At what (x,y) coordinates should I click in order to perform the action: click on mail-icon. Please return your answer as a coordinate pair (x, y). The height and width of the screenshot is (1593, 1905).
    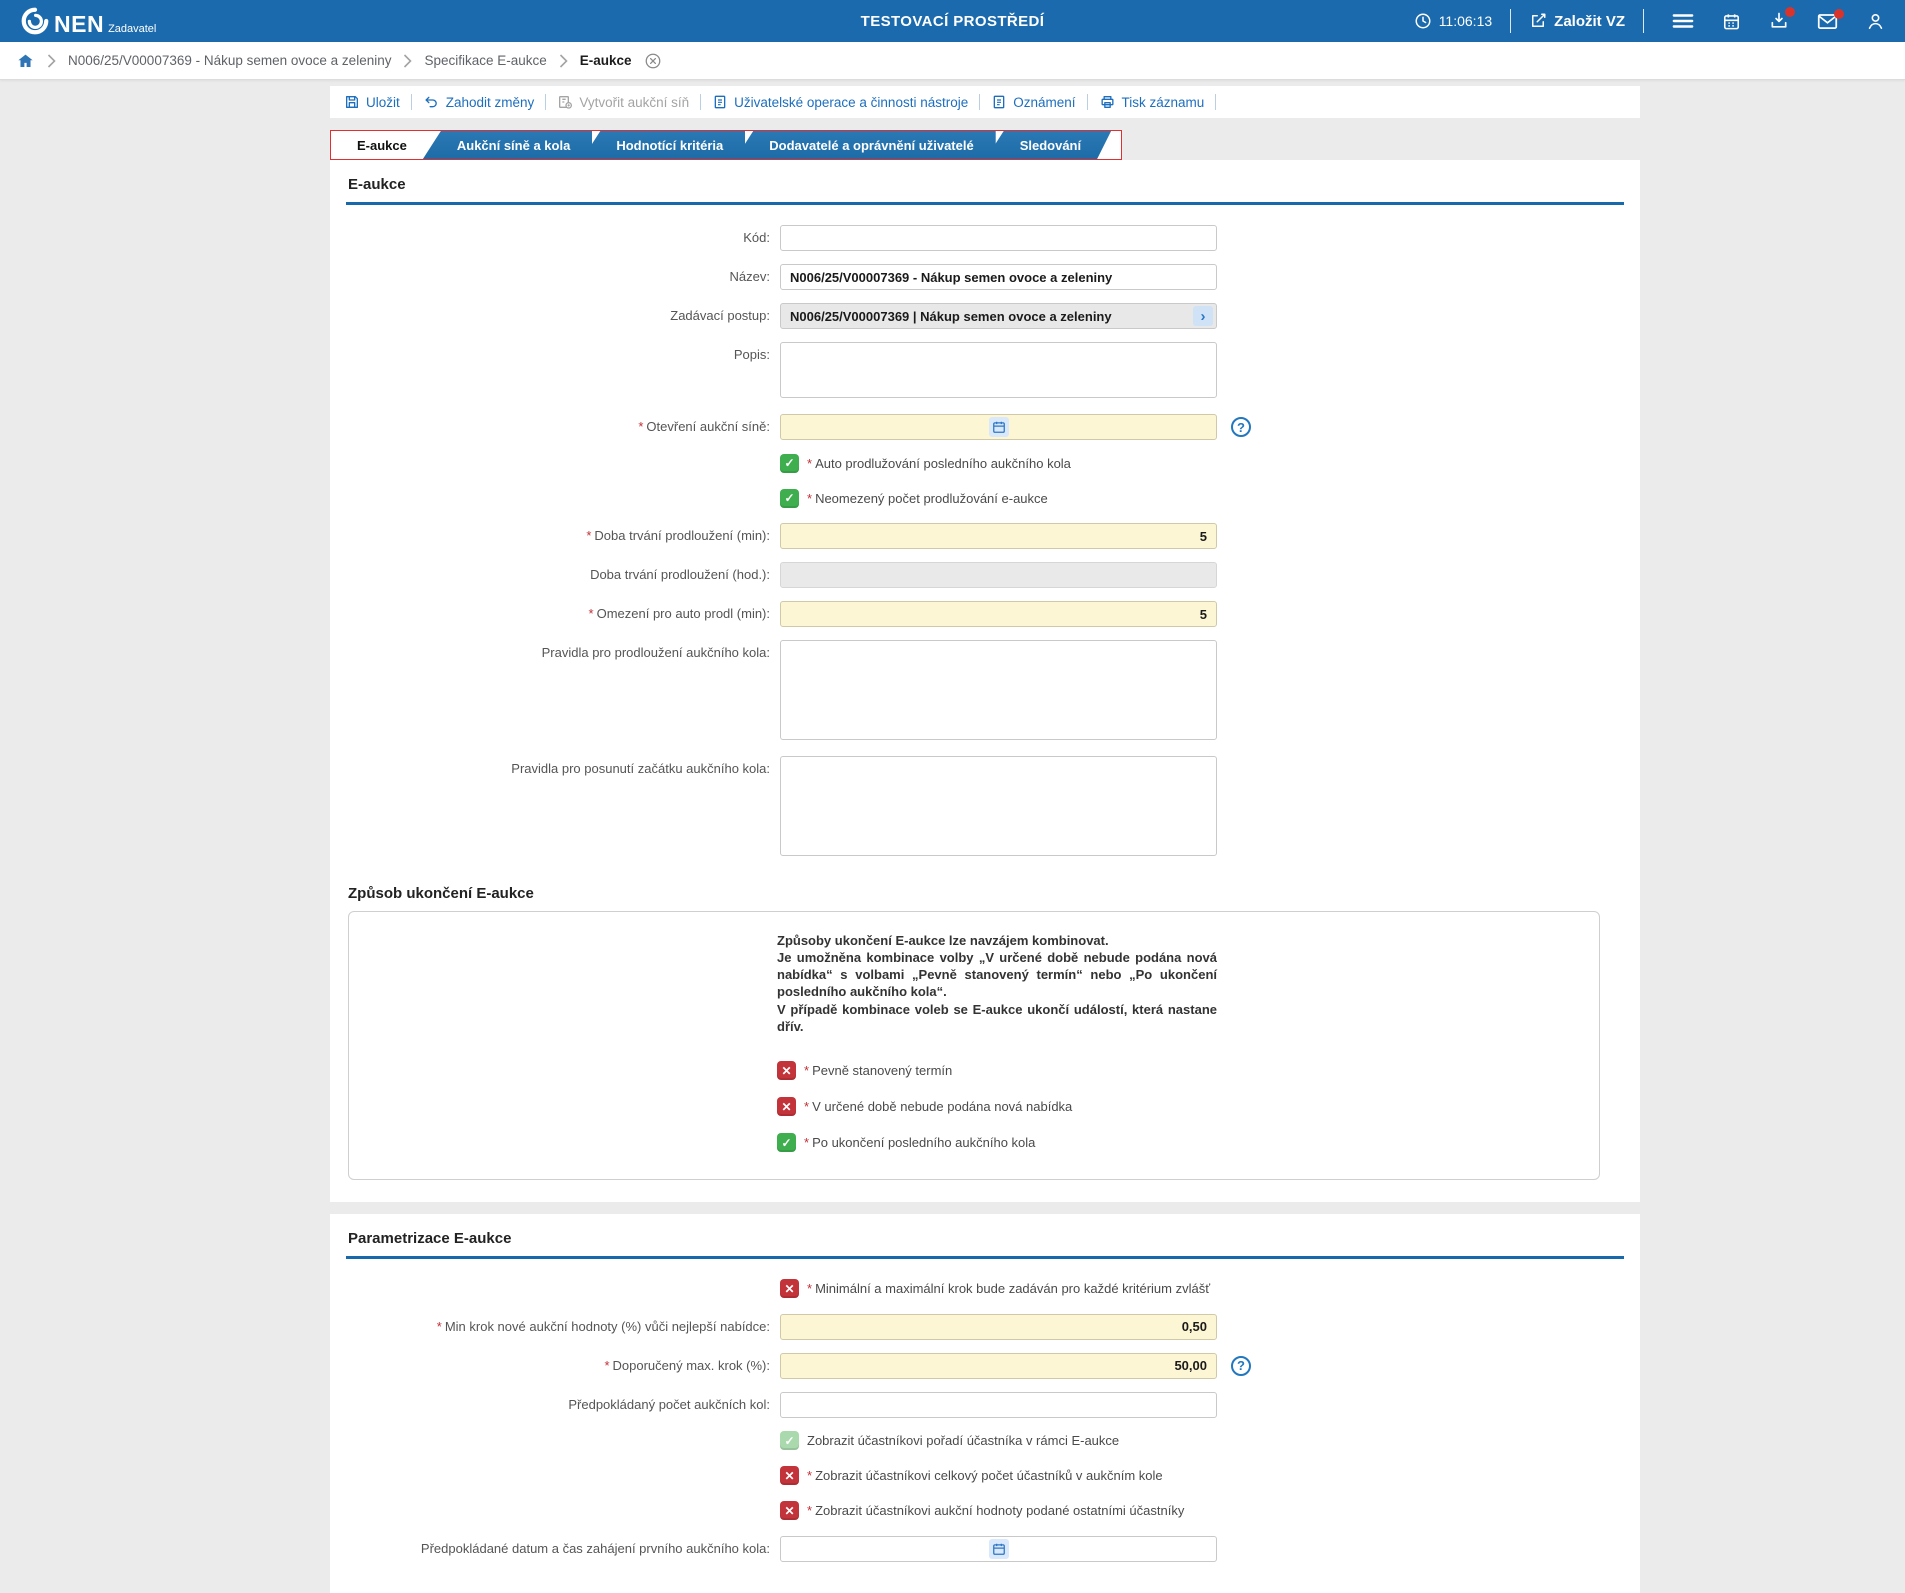
    Looking at the image, I should click on (1830, 19).